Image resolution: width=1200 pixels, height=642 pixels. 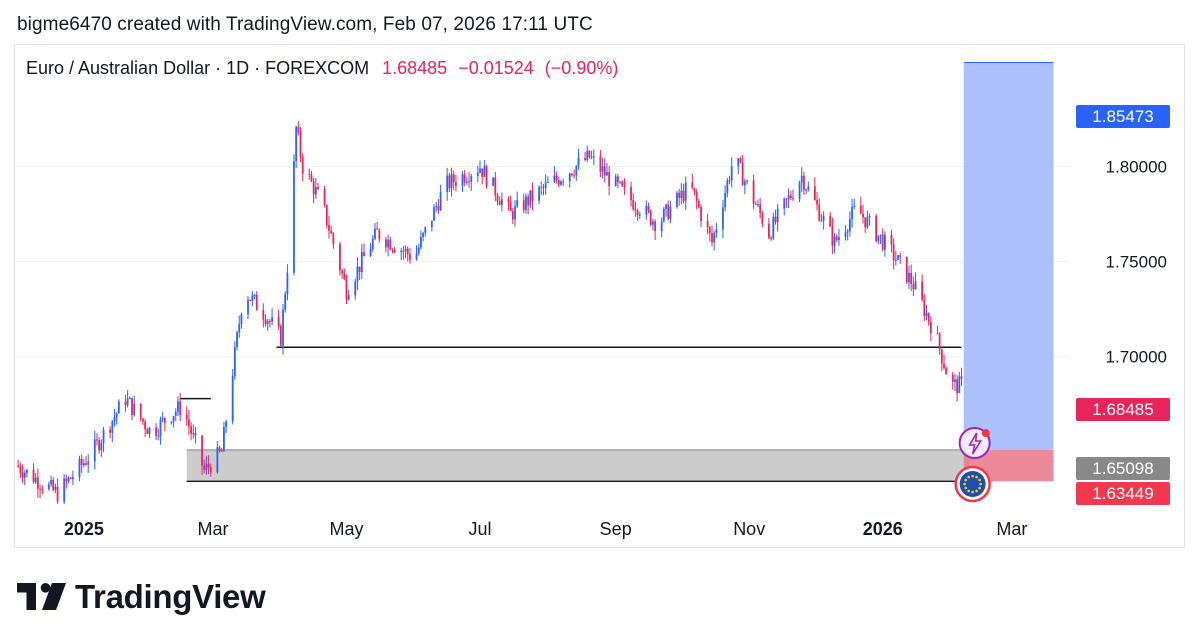 What do you see at coordinates (141, 597) in the screenshot?
I see `tradingview-logo: TradingView` at bounding box center [141, 597].